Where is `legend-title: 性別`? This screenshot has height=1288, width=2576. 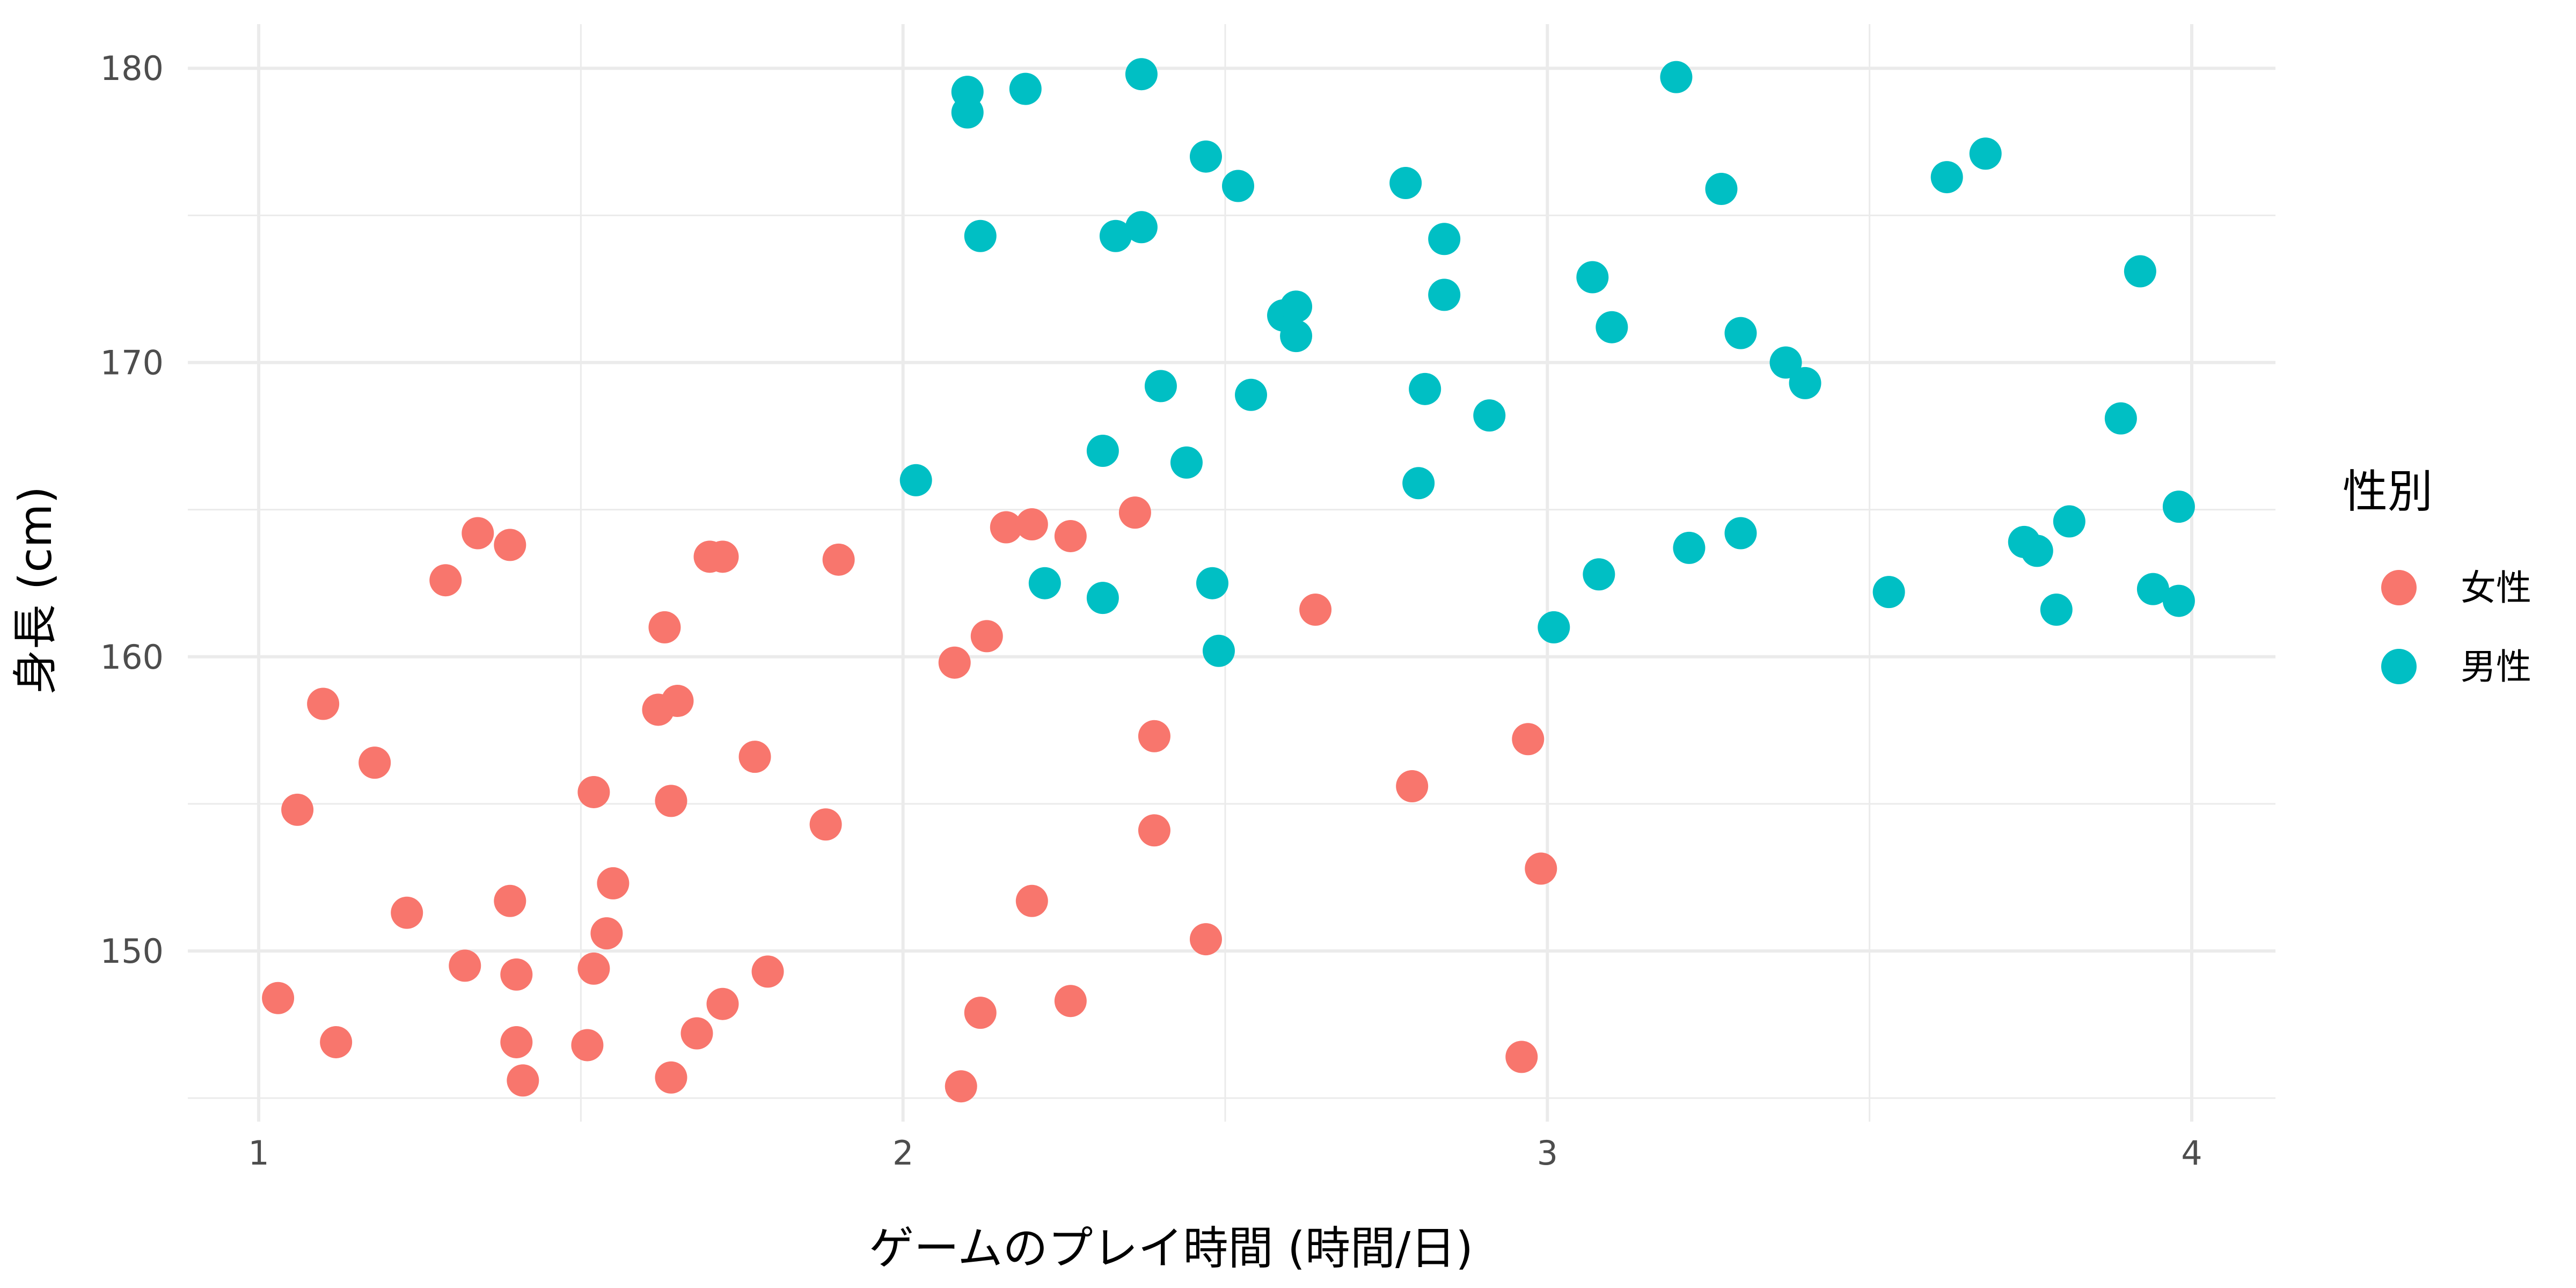 legend-title: 性別 is located at coordinates (2388, 491).